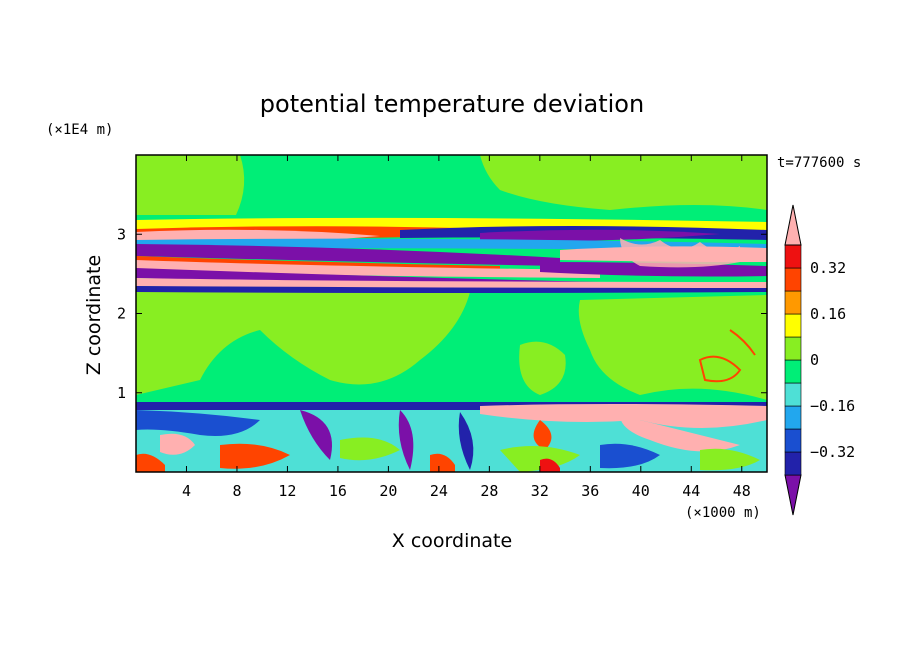 The height and width of the screenshot is (654, 904). I want to click on x-tick-label: 32, so click(540, 491).